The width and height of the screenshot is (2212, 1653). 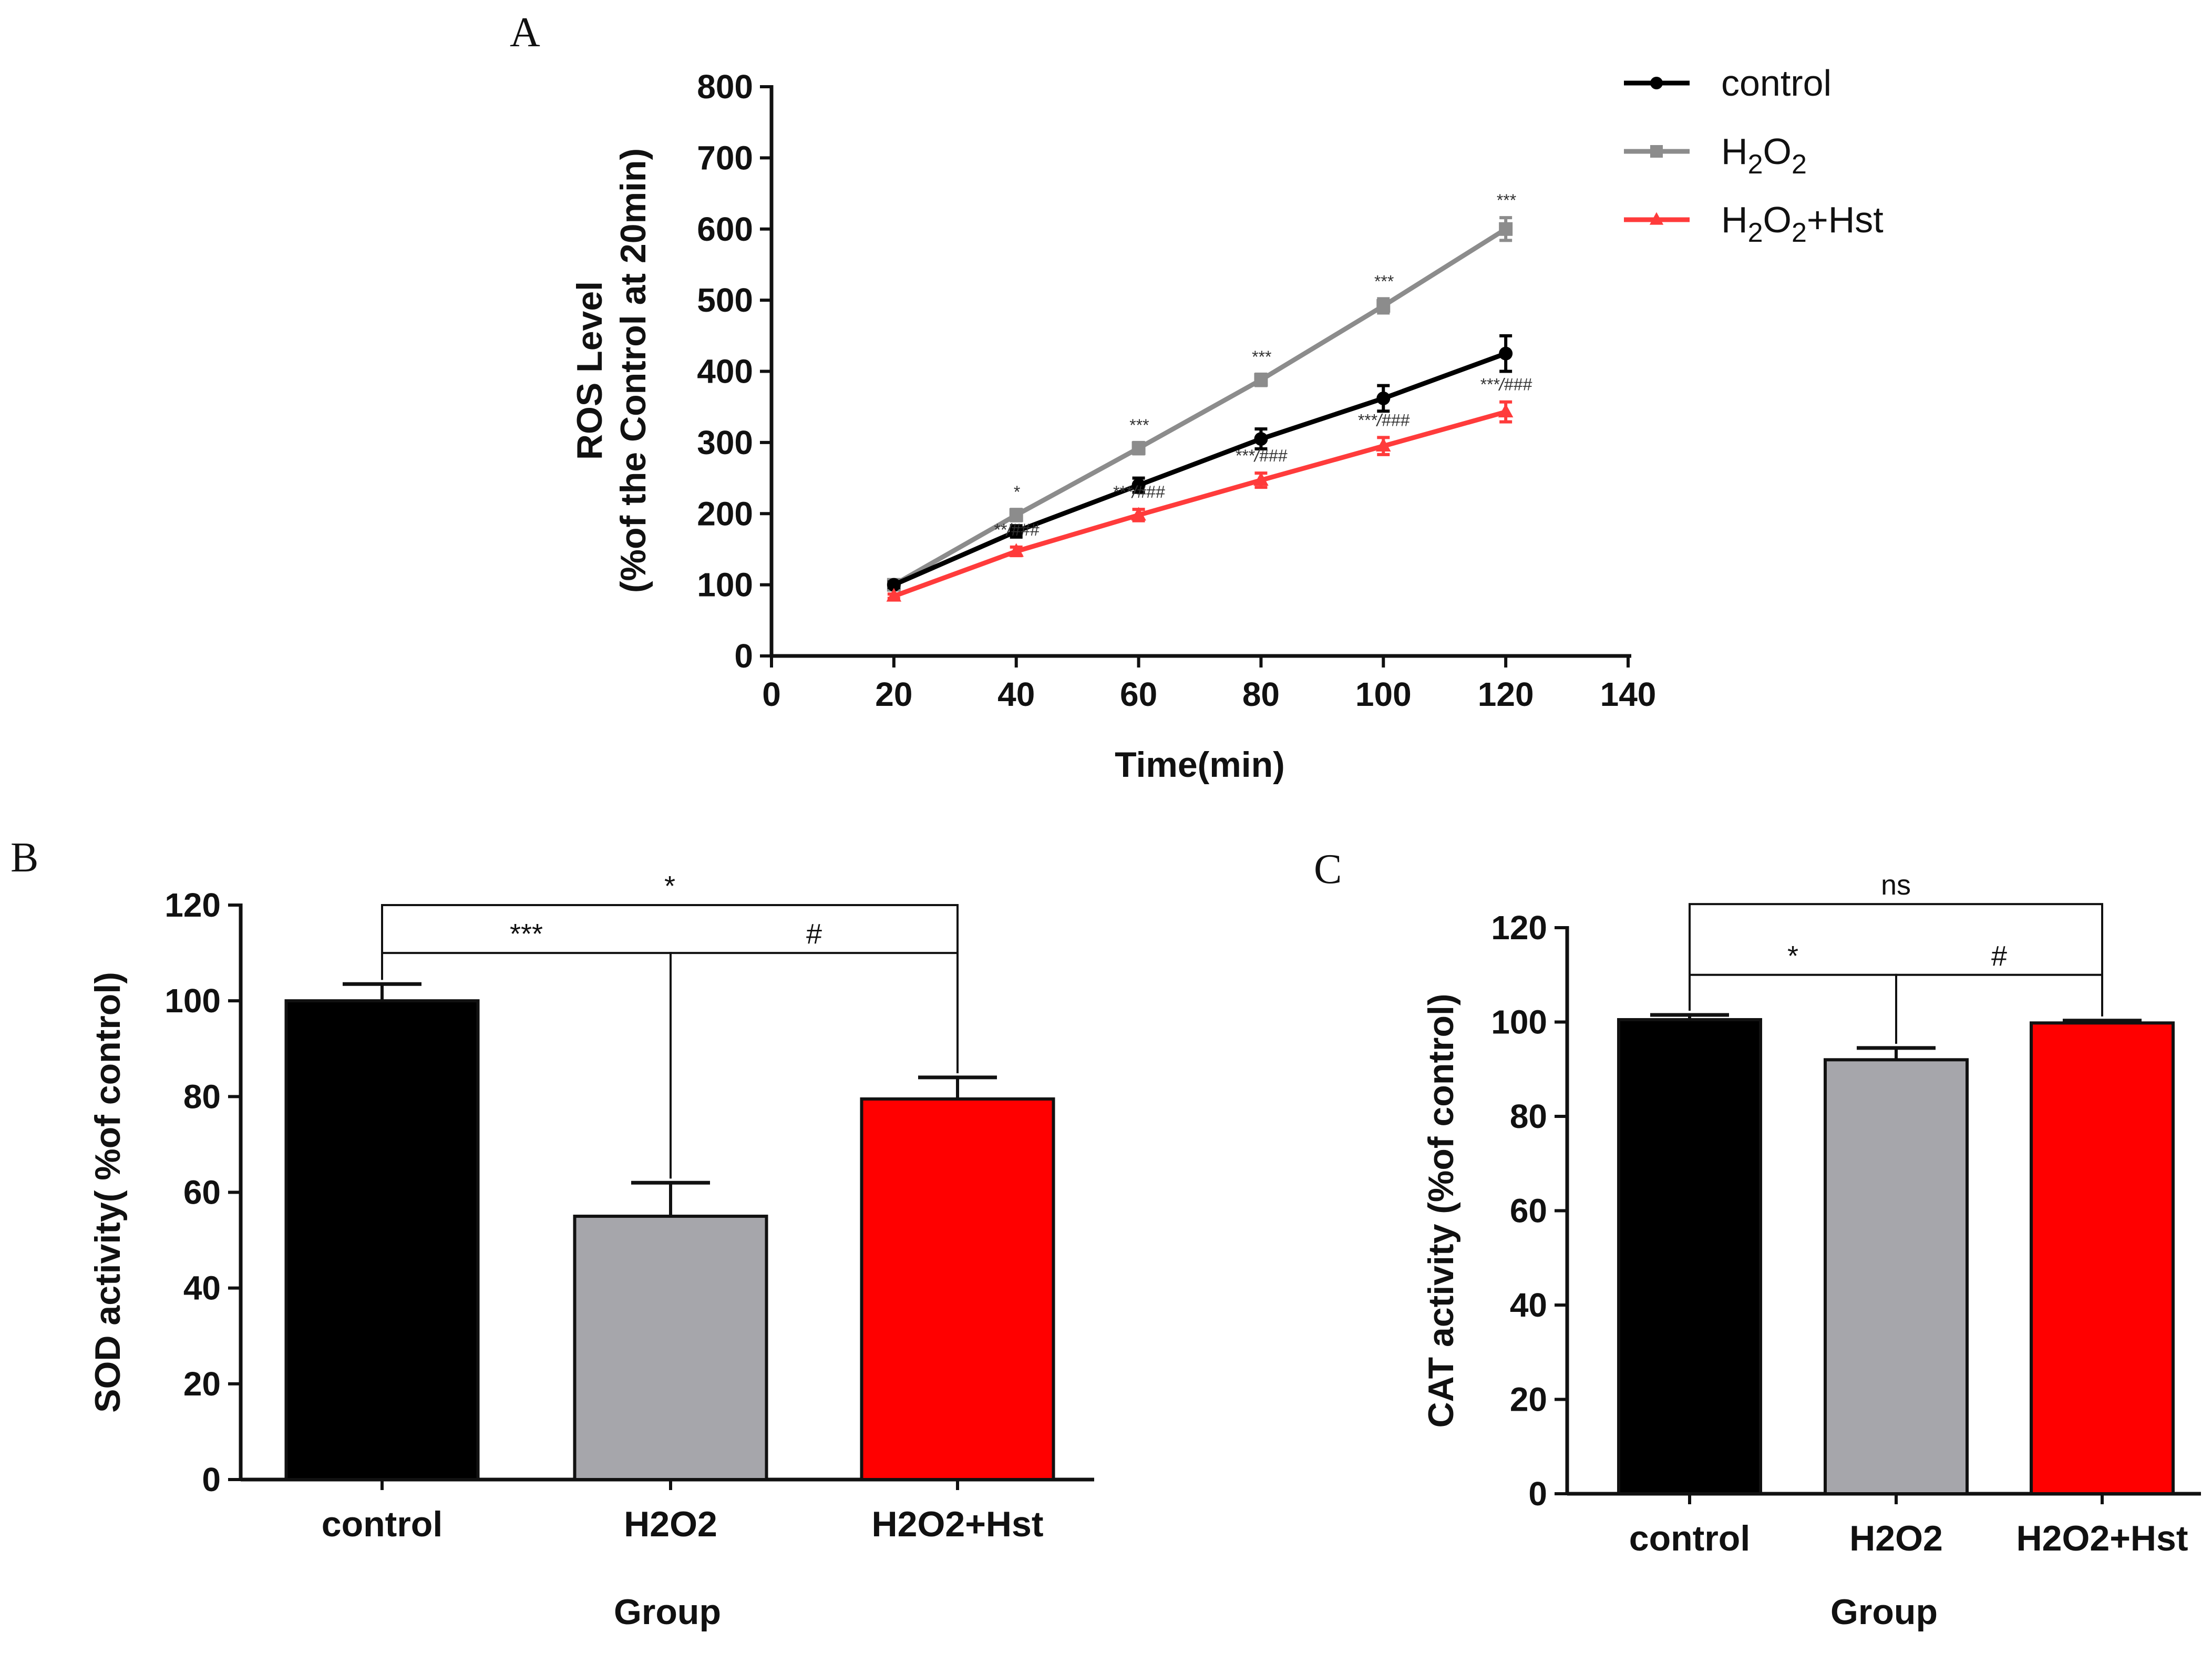 I want to click on significance-annotation: *, so click(x=1016, y=491).